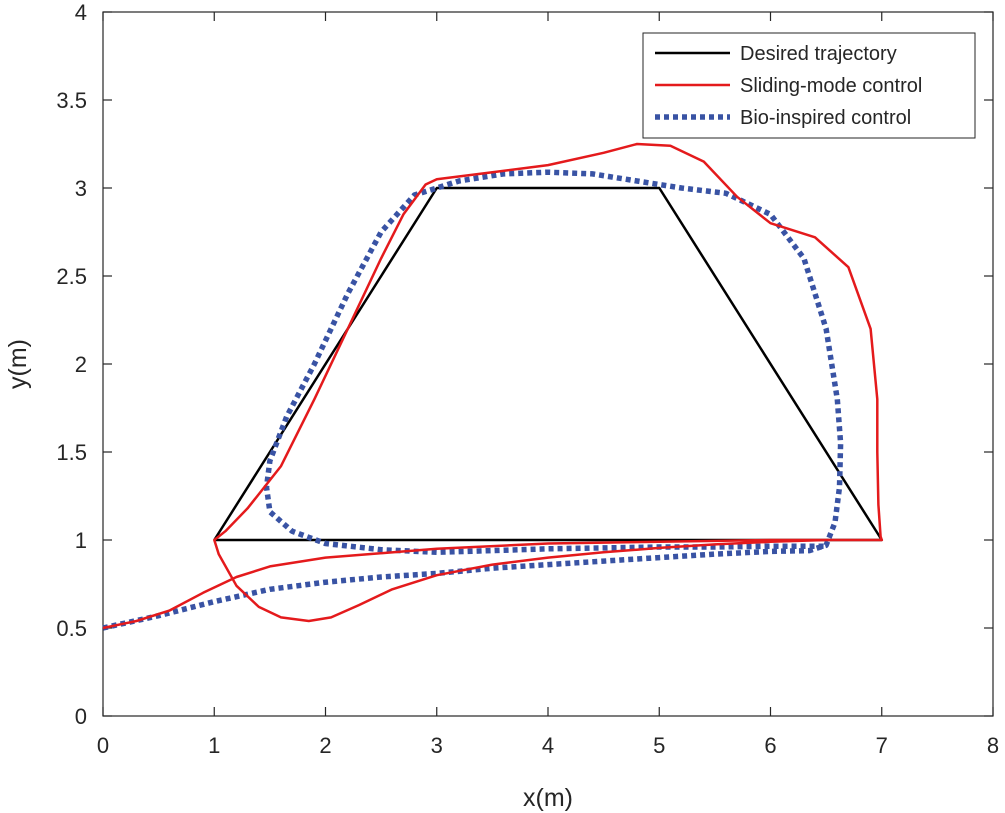 The height and width of the screenshot is (813, 1005). What do you see at coordinates (103, 745) in the screenshot?
I see `x-tick-label: 0` at bounding box center [103, 745].